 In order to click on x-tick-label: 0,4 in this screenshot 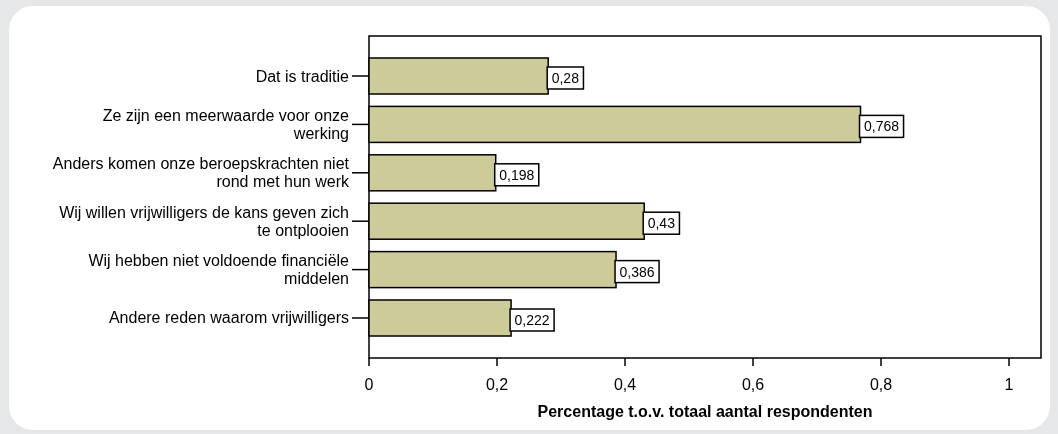, I will do `click(625, 384)`.